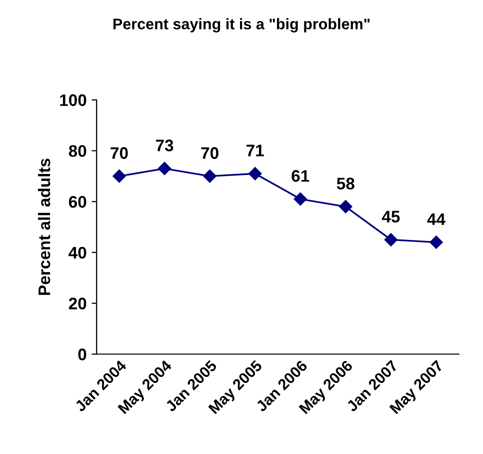  Describe the element at coordinates (436, 219) in the screenshot. I see `data-label: 44` at that location.